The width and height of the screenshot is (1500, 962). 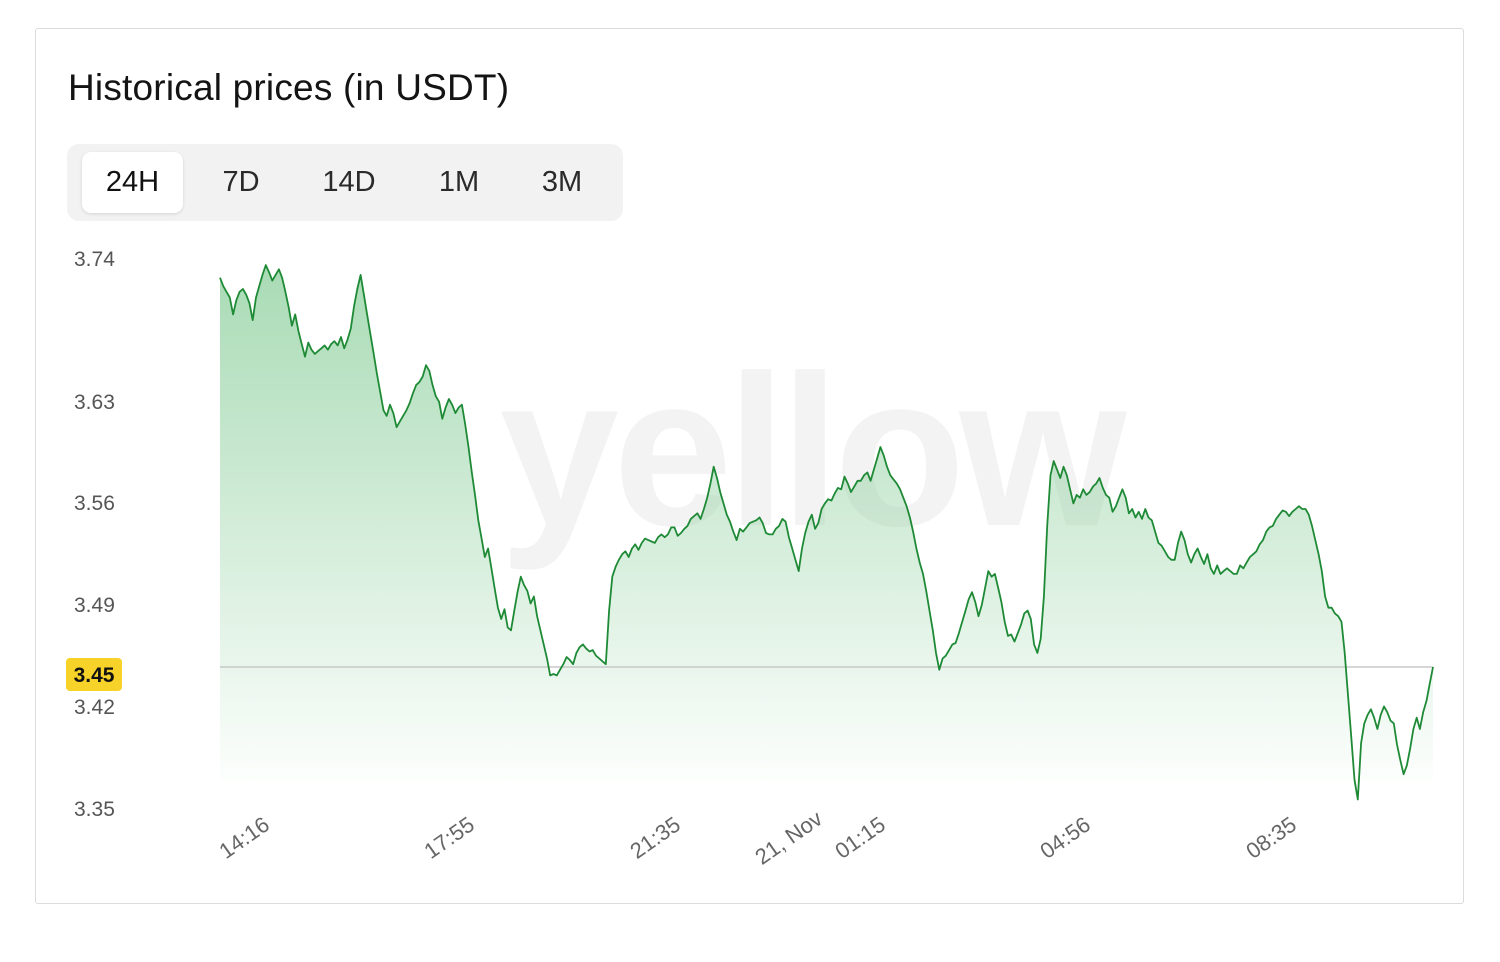 I want to click on tab-14d: 14D, so click(x=349, y=182).